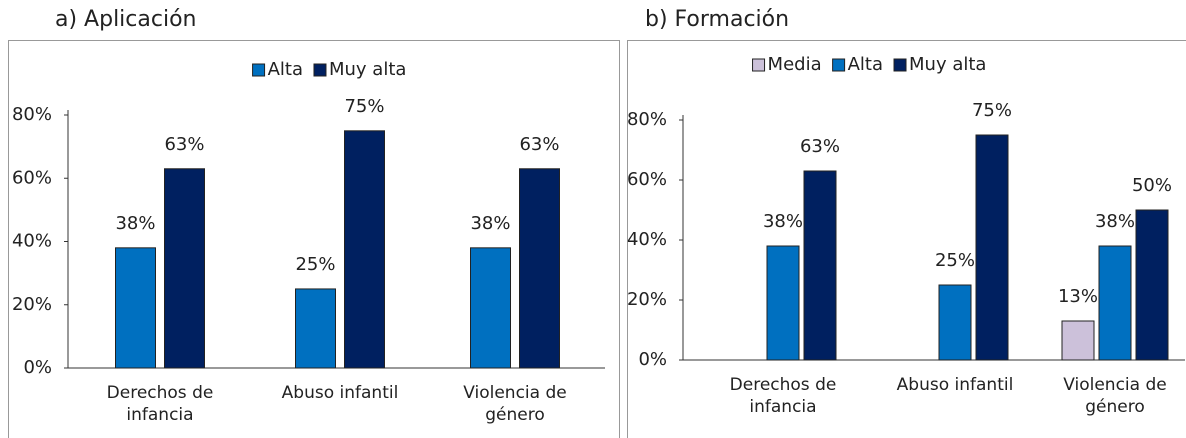  Describe the element at coordinates (1078, 296) in the screenshot. I see `data-label: 13%` at that location.